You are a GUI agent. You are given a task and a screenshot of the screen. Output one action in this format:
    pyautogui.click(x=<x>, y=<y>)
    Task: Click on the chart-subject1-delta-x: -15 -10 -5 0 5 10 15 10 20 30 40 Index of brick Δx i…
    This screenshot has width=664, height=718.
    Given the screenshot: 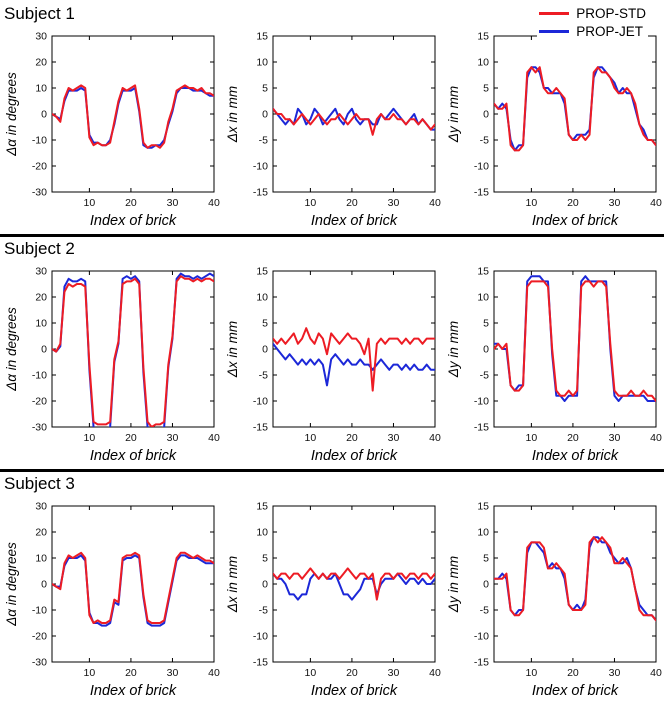 What is the action you would take?
    pyautogui.click(x=332, y=130)
    